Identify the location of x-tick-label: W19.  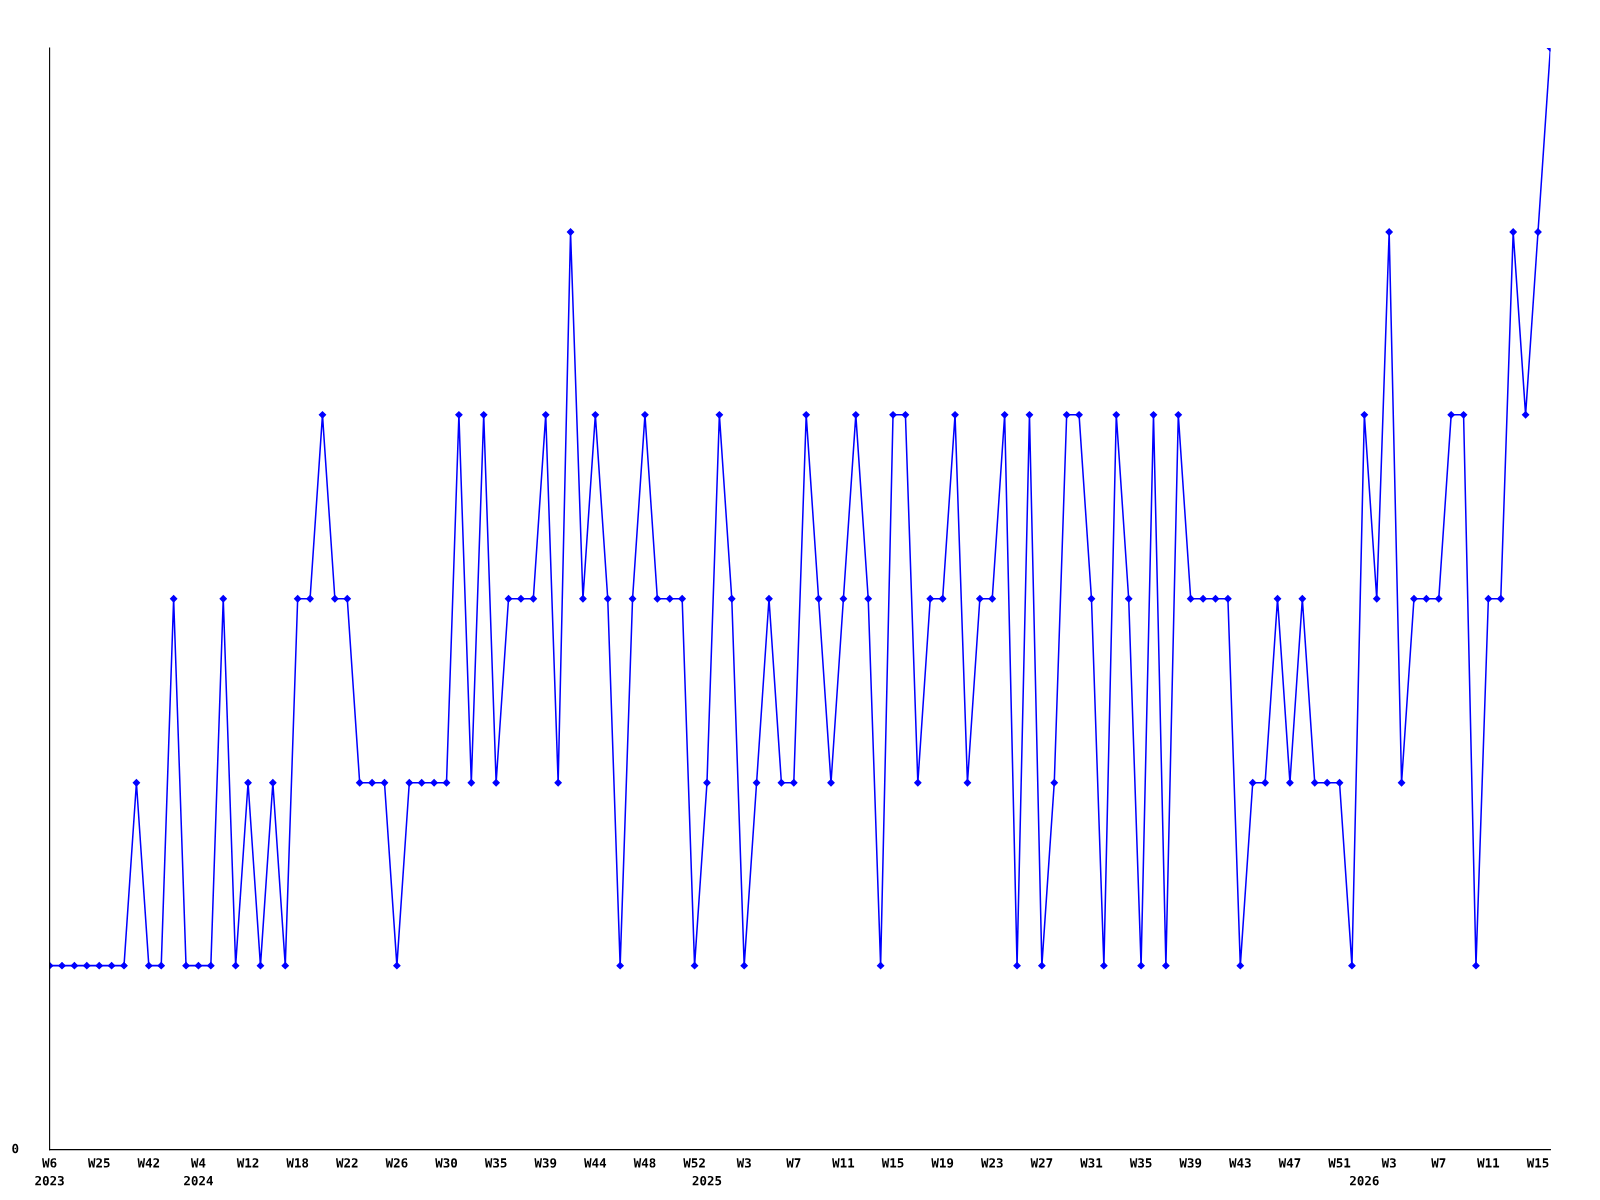
(942, 1163).